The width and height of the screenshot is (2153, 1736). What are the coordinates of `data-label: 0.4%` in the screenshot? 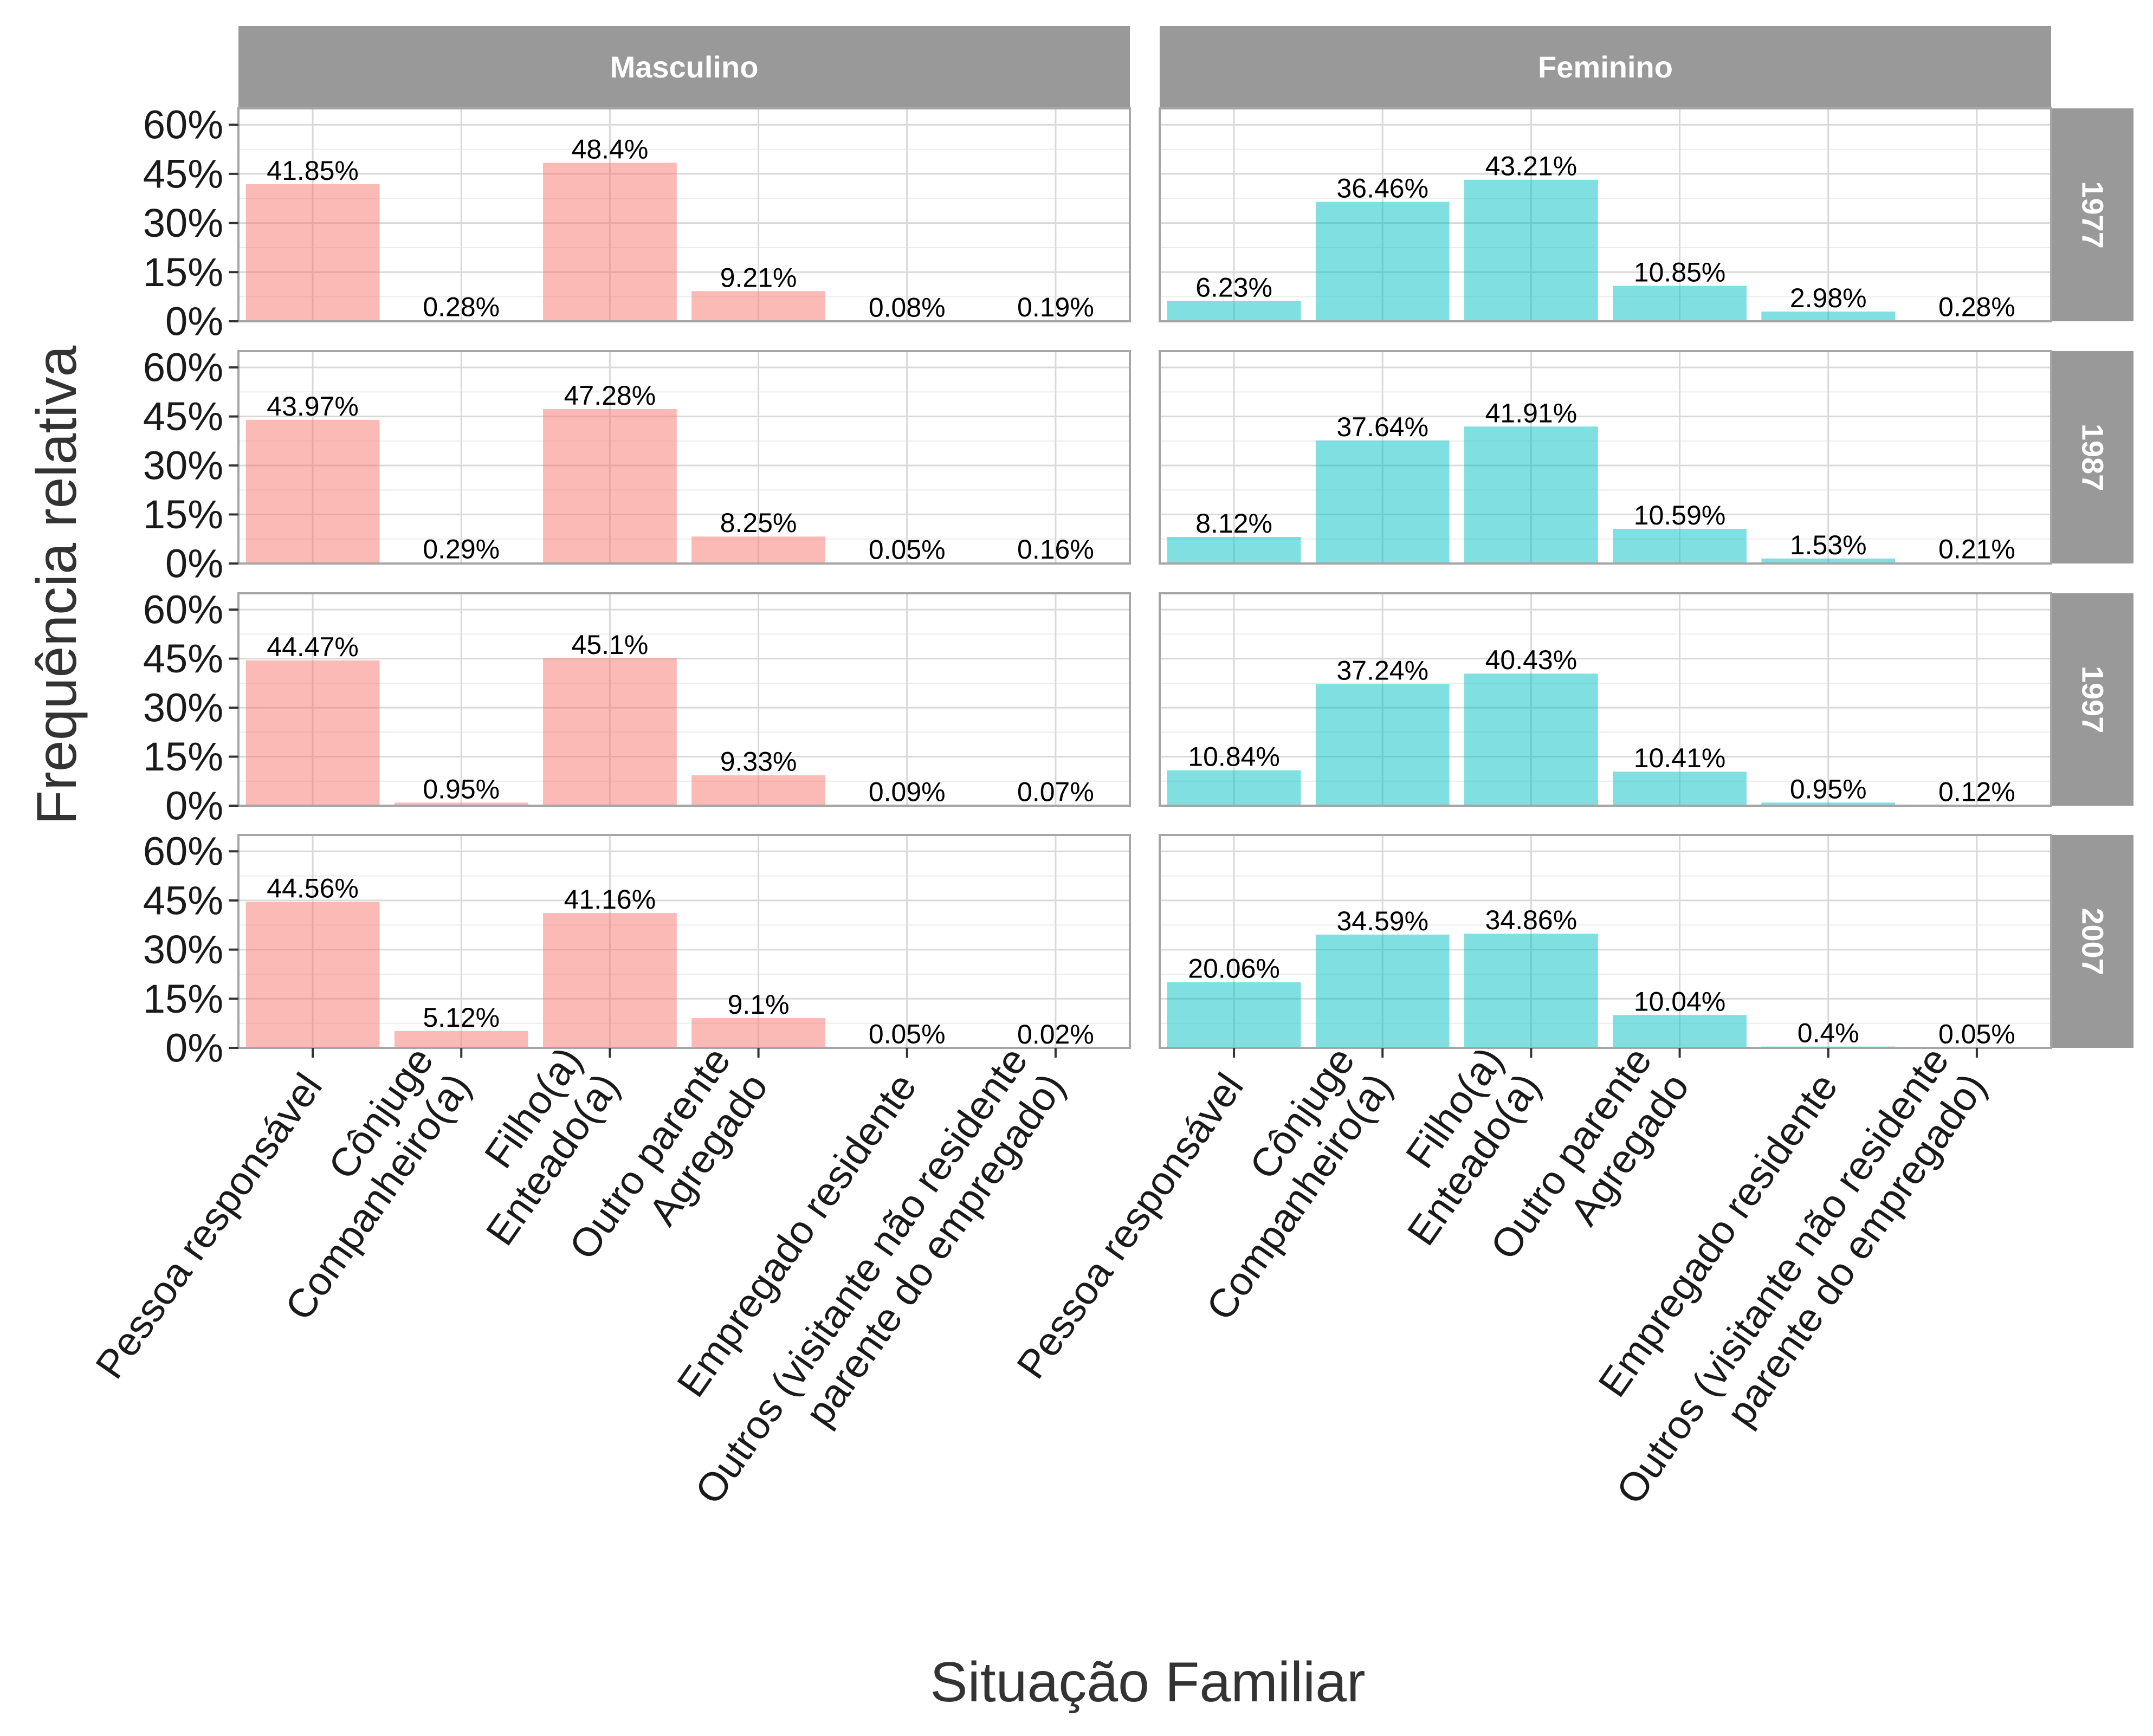 It's located at (1828, 1033).